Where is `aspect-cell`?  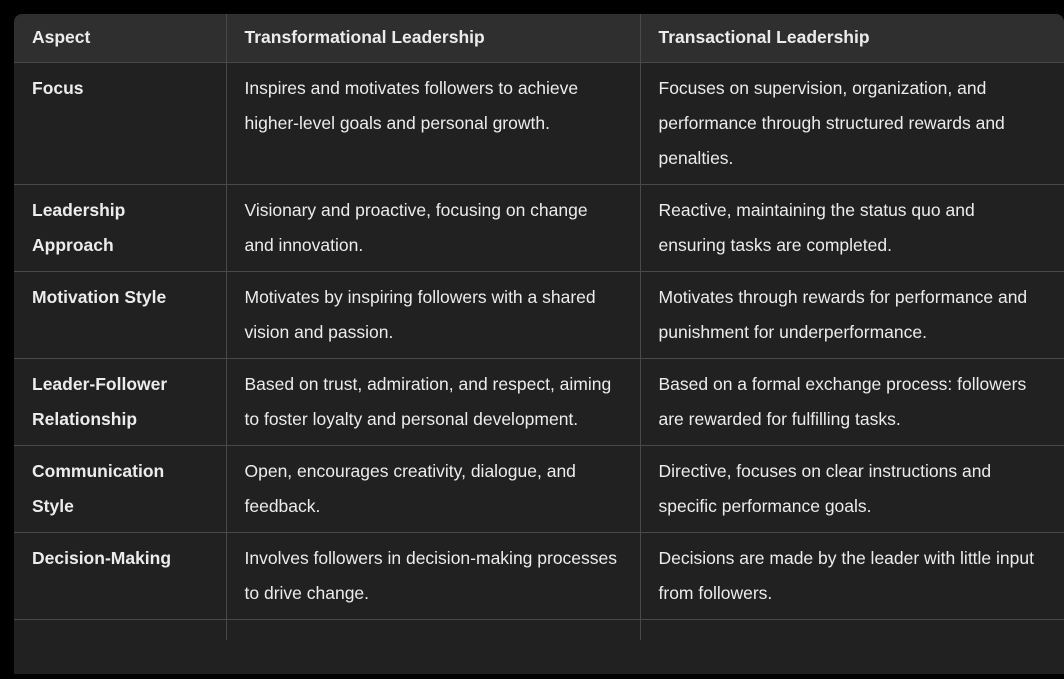
aspect-cell is located at coordinates (120, 629).